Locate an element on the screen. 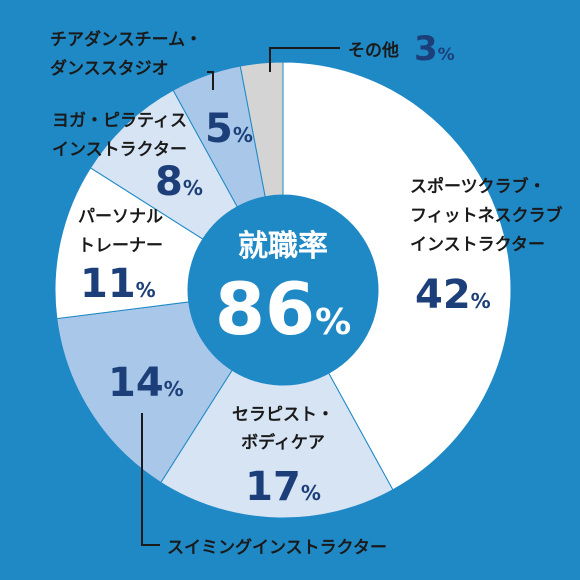 The image size is (580, 580). slice-value-6: 3% is located at coordinates (434, 49).